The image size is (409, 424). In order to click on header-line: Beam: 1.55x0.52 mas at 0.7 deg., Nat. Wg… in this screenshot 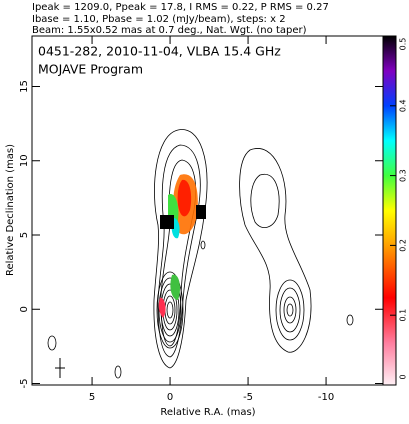, I will do `click(169, 30)`.